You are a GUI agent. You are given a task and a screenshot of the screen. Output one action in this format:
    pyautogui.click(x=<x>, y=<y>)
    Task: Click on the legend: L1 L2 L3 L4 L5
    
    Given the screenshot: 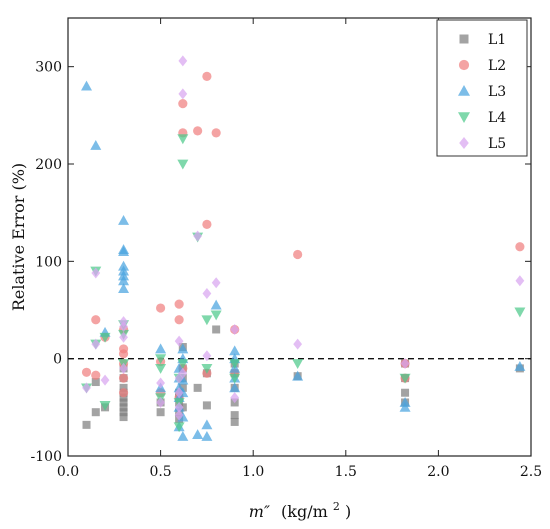 What is the action you would take?
    pyautogui.click(x=482, y=88)
    